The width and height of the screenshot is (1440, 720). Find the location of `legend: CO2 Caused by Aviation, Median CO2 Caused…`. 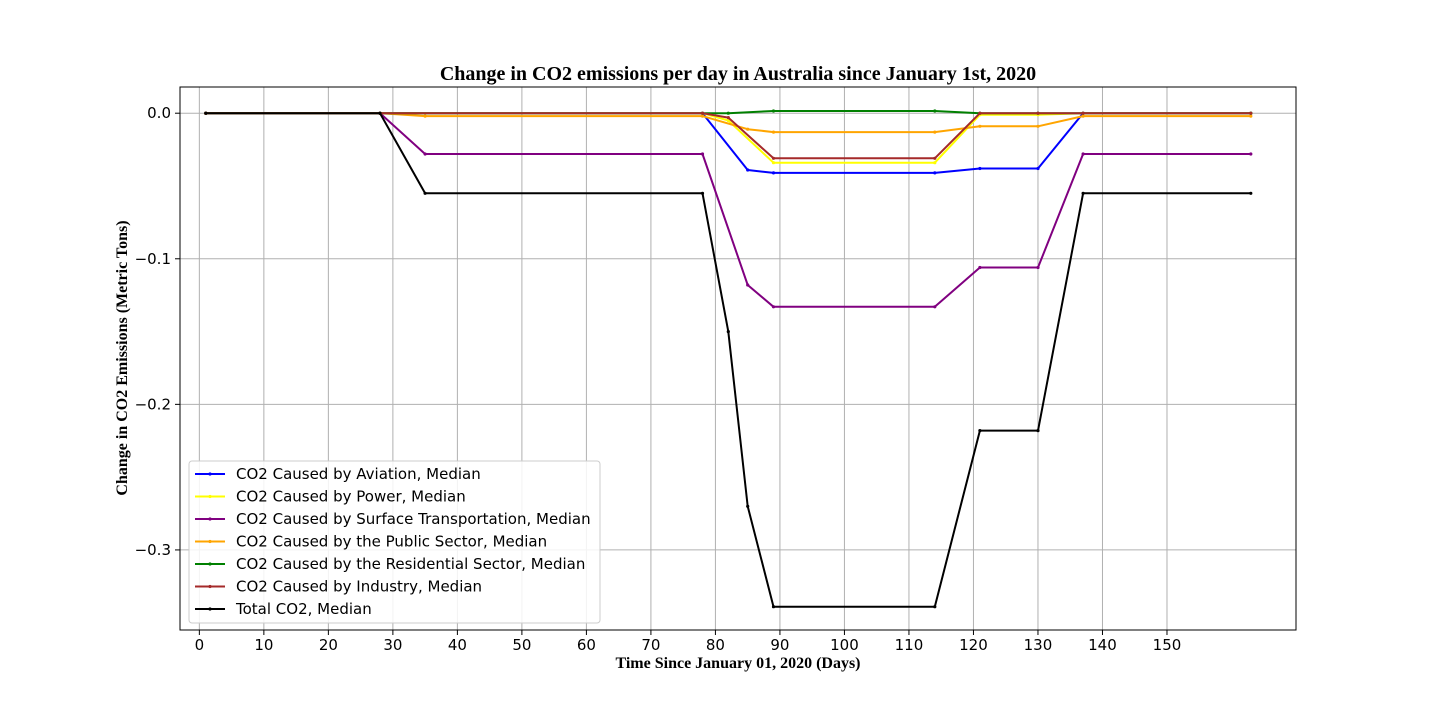

legend: CO2 Caused by Aviation, Median CO2 Caused… is located at coordinates (394, 542).